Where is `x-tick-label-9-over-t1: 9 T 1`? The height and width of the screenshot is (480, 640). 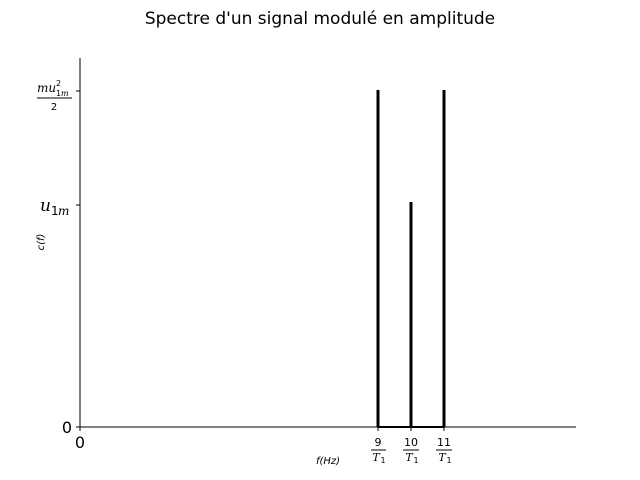 x-tick-label-9-over-t1: 9 T 1 is located at coordinates (378, 450).